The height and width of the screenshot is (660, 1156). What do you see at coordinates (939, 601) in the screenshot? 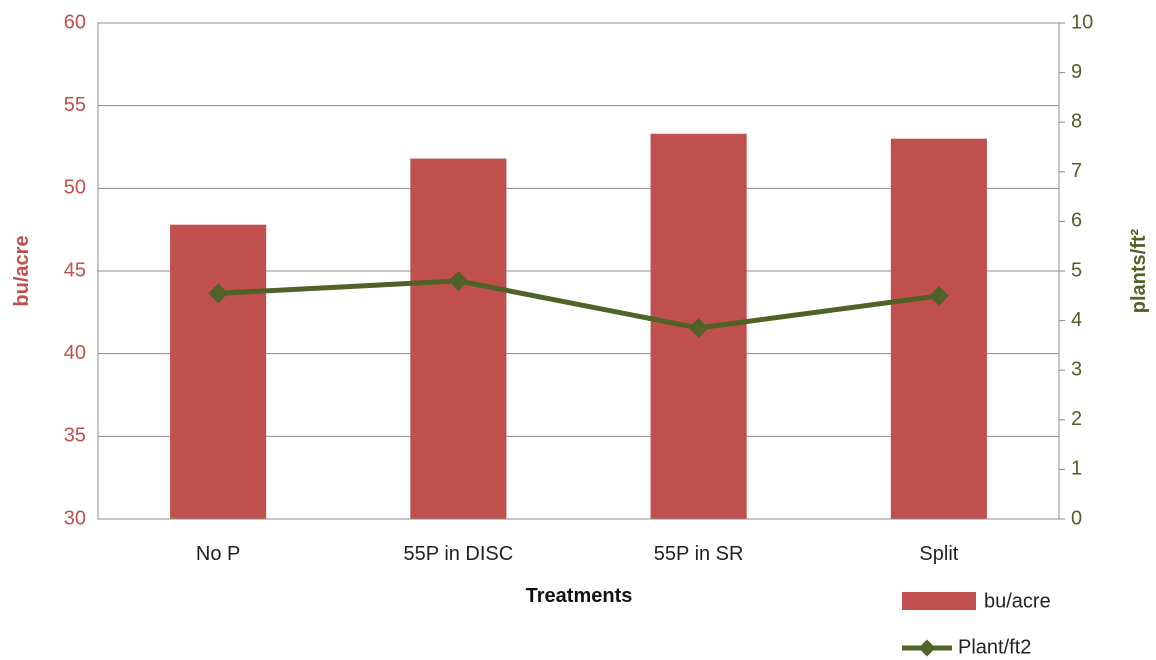
I see `legend-swatch-bars` at bounding box center [939, 601].